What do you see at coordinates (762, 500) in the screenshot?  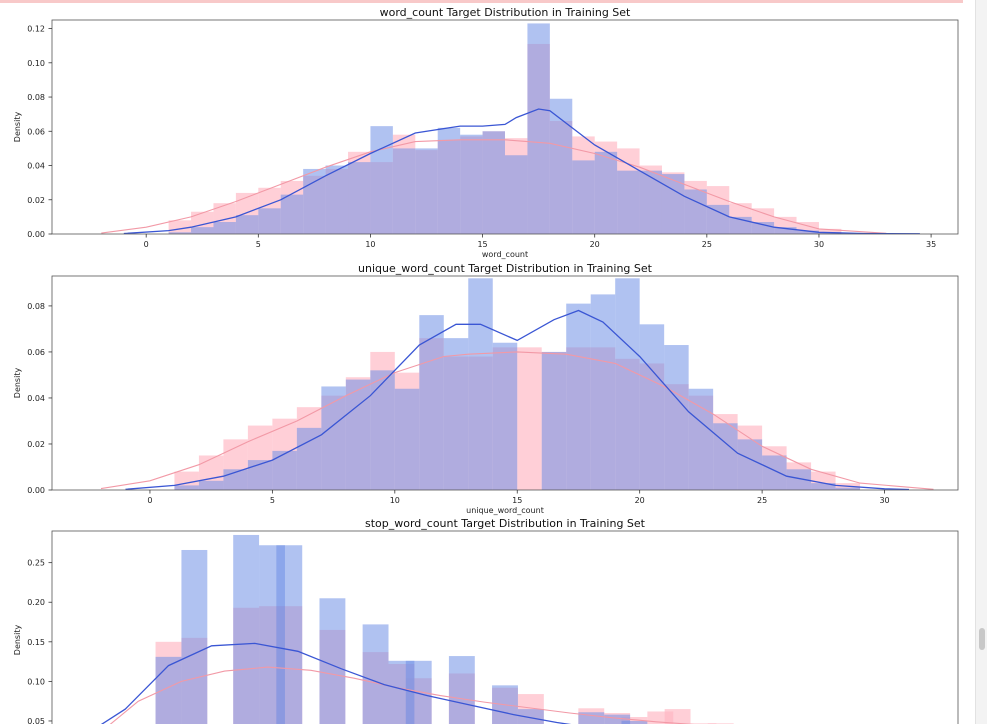 I see `x-tick-label: 25` at bounding box center [762, 500].